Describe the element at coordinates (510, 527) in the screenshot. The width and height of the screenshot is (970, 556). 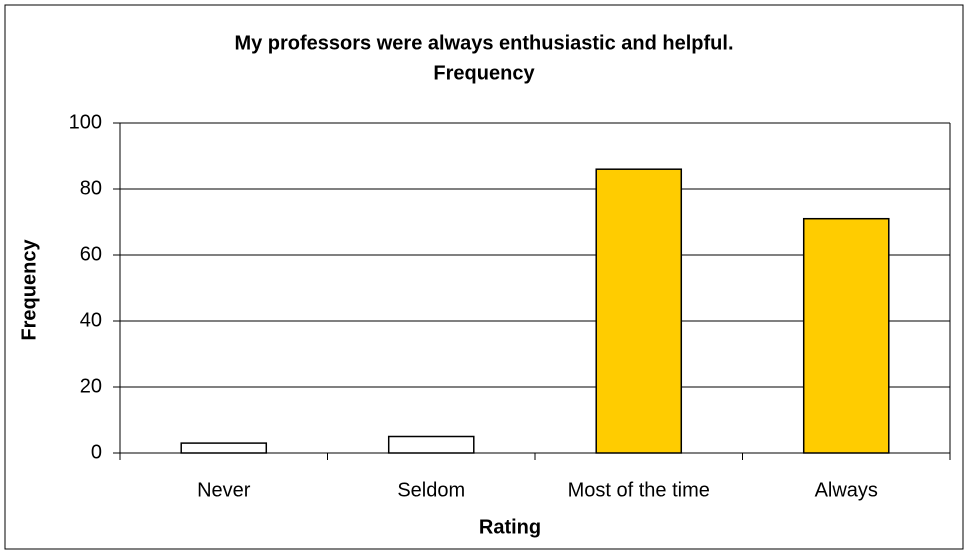
I see `x-axis-label: Rating` at that location.